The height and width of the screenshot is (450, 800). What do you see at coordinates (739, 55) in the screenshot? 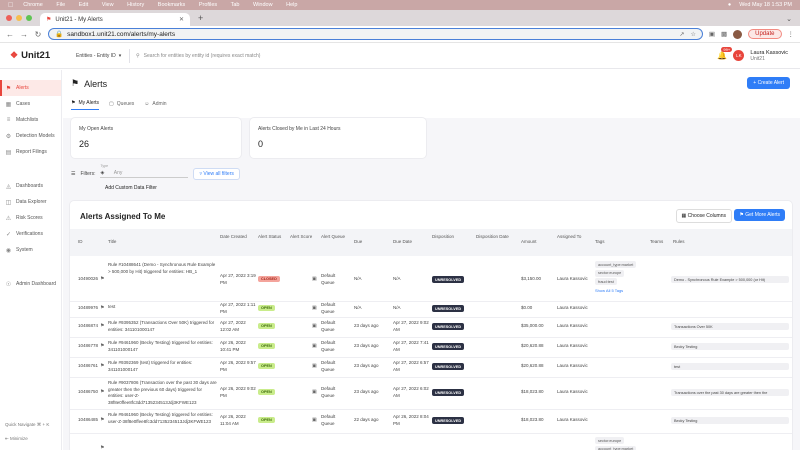
I see `user-avatar: LK` at bounding box center [739, 55].